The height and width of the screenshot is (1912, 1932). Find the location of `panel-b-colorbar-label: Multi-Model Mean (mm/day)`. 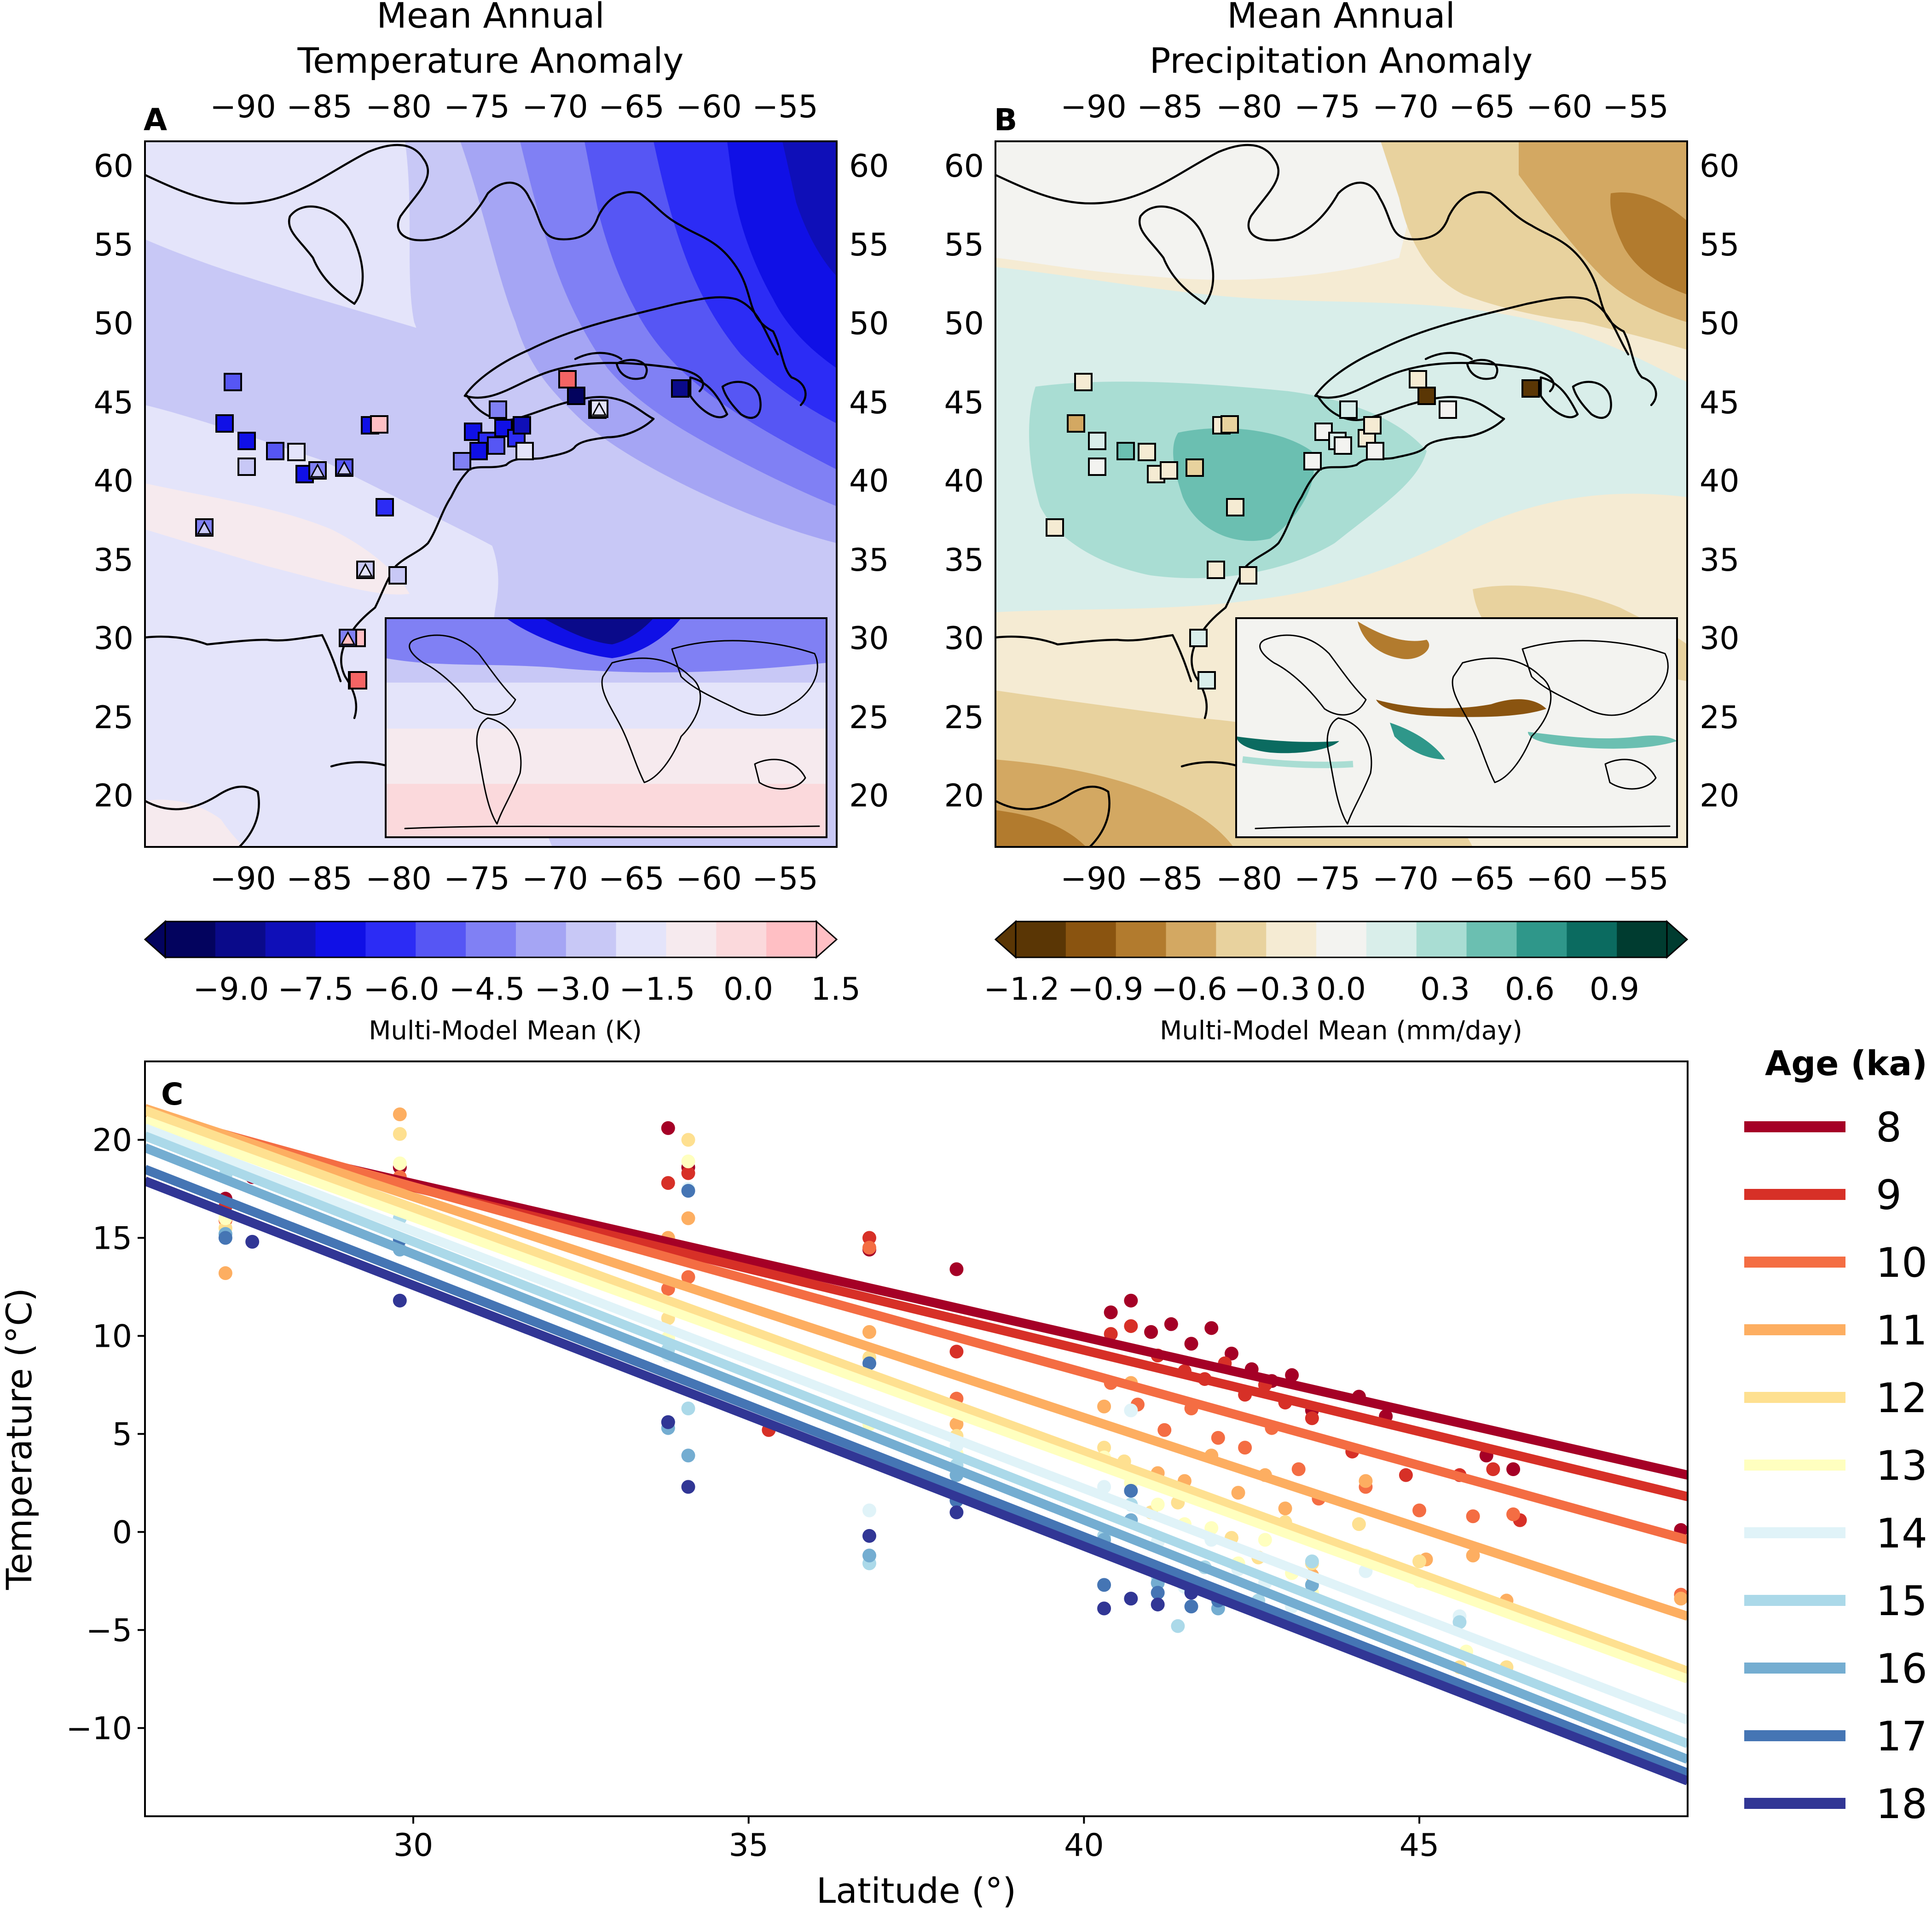

panel-b-colorbar-label: Multi-Model Mean (mm/day) is located at coordinates (1341, 1031).